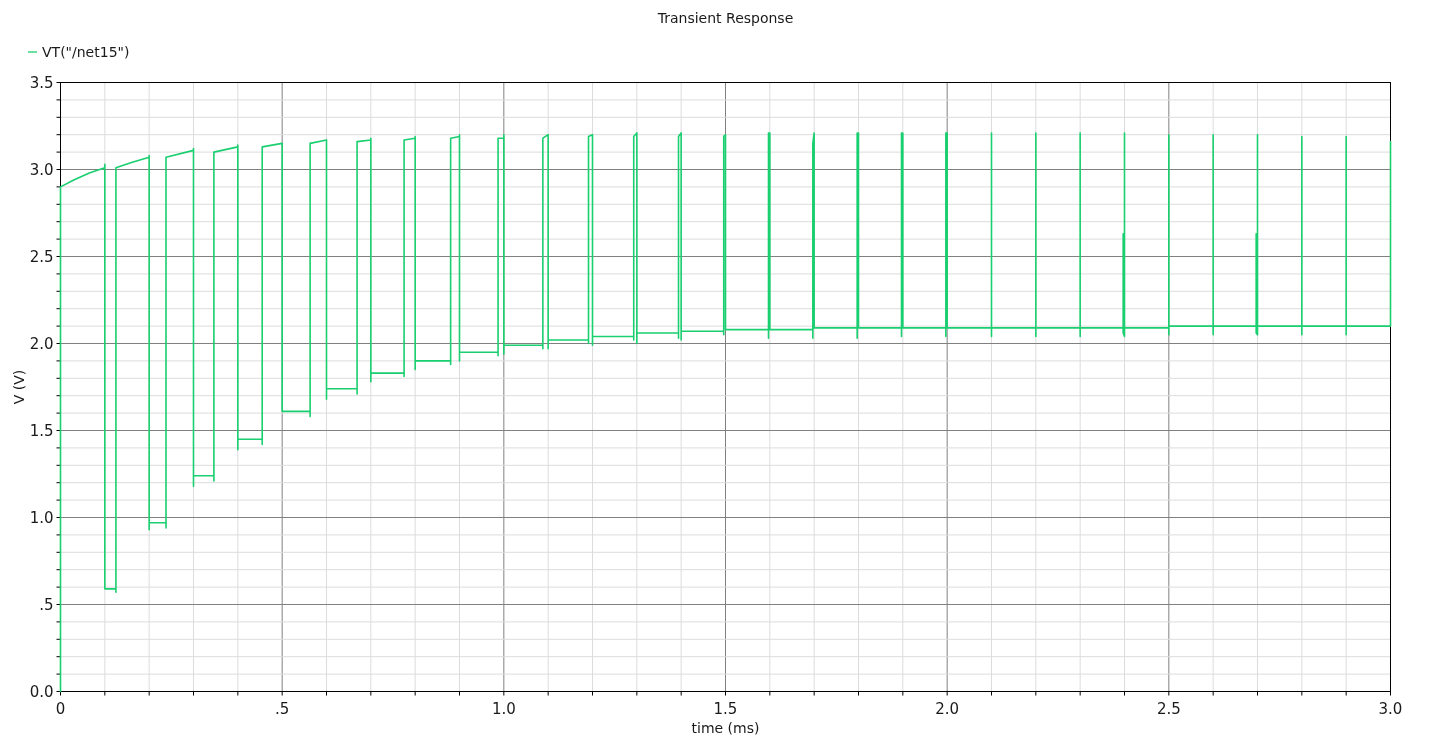 Image resolution: width=1440 pixels, height=748 pixels. What do you see at coordinates (41, 256) in the screenshot?
I see `y-tick-label: 2.5` at bounding box center [41, 256].